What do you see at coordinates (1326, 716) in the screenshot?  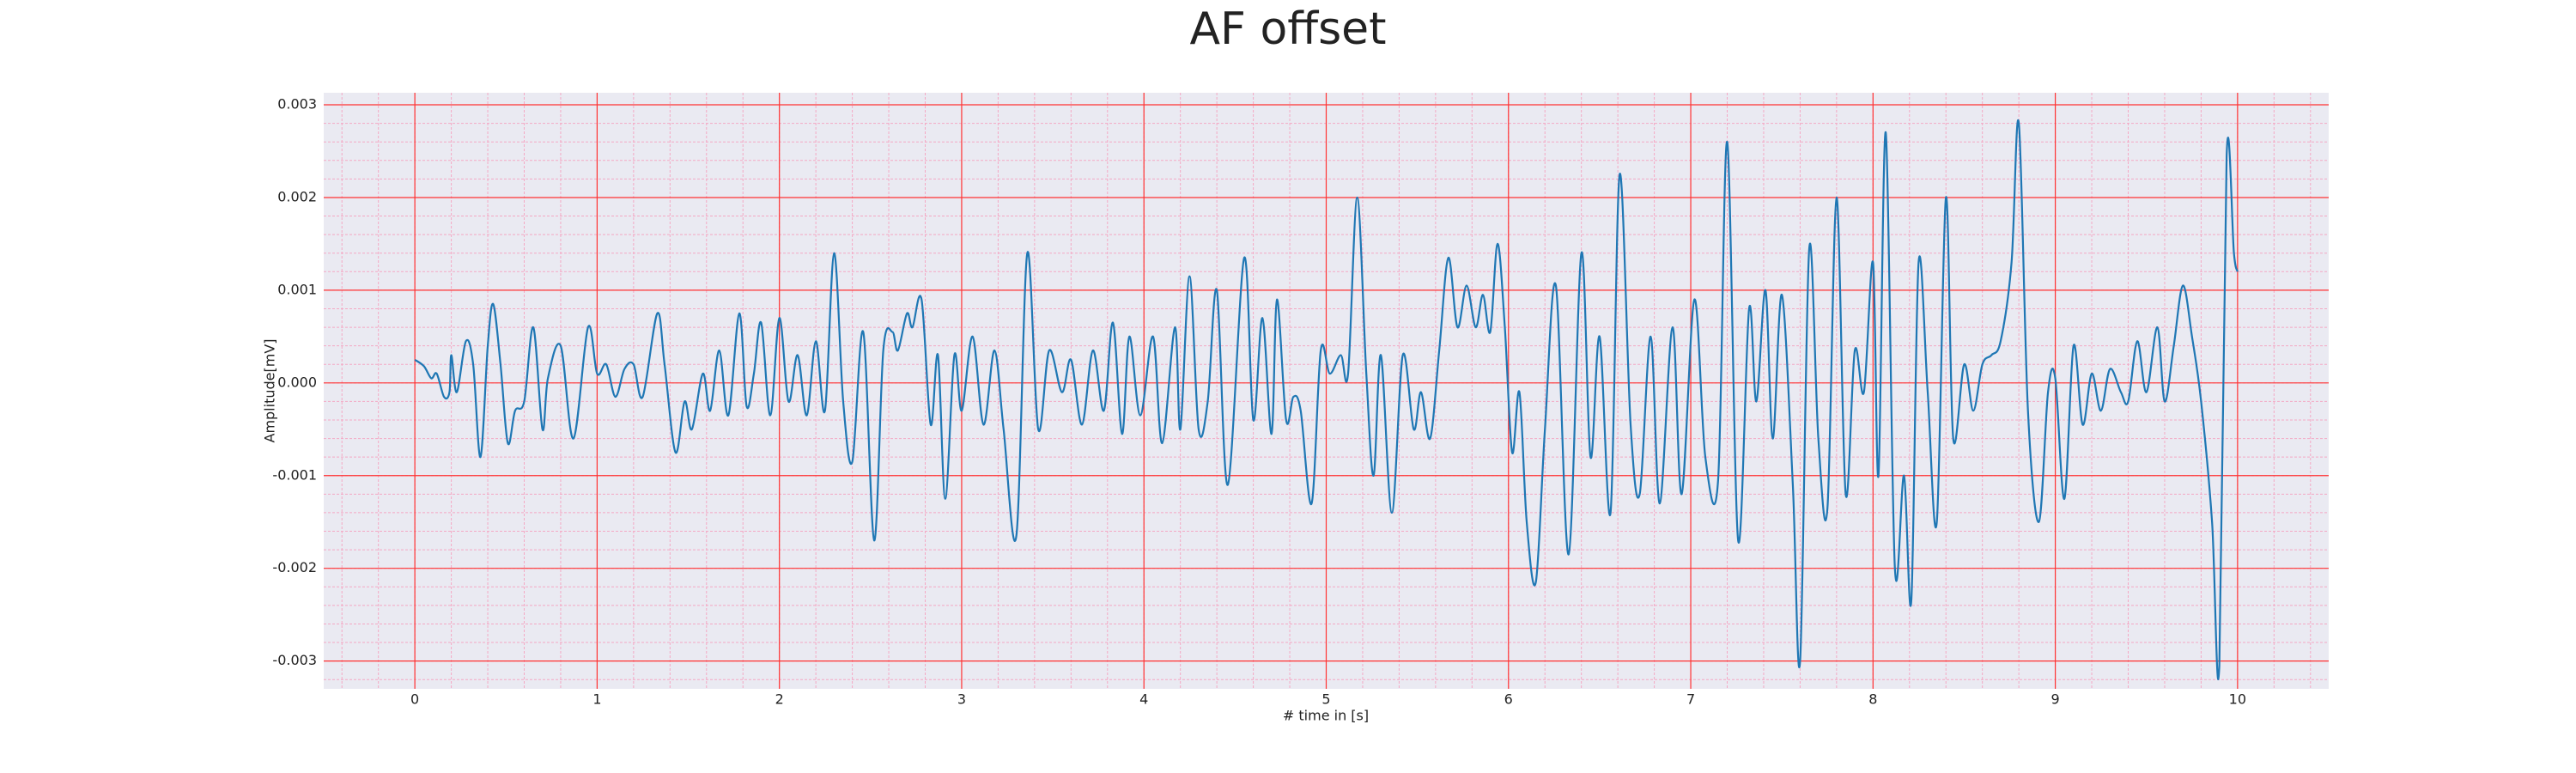 I see `x-axis-label: # time in [s]` at bounding box center [1326, 716].